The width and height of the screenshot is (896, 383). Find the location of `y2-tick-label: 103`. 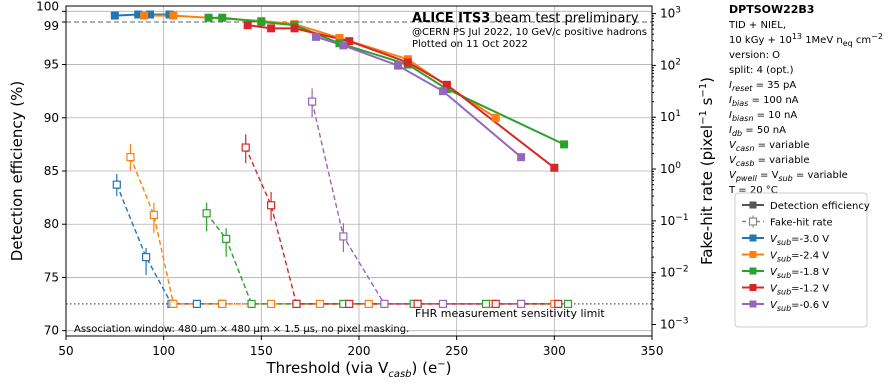

y2-tick-label: 103 is located at coordinates (670, 13).